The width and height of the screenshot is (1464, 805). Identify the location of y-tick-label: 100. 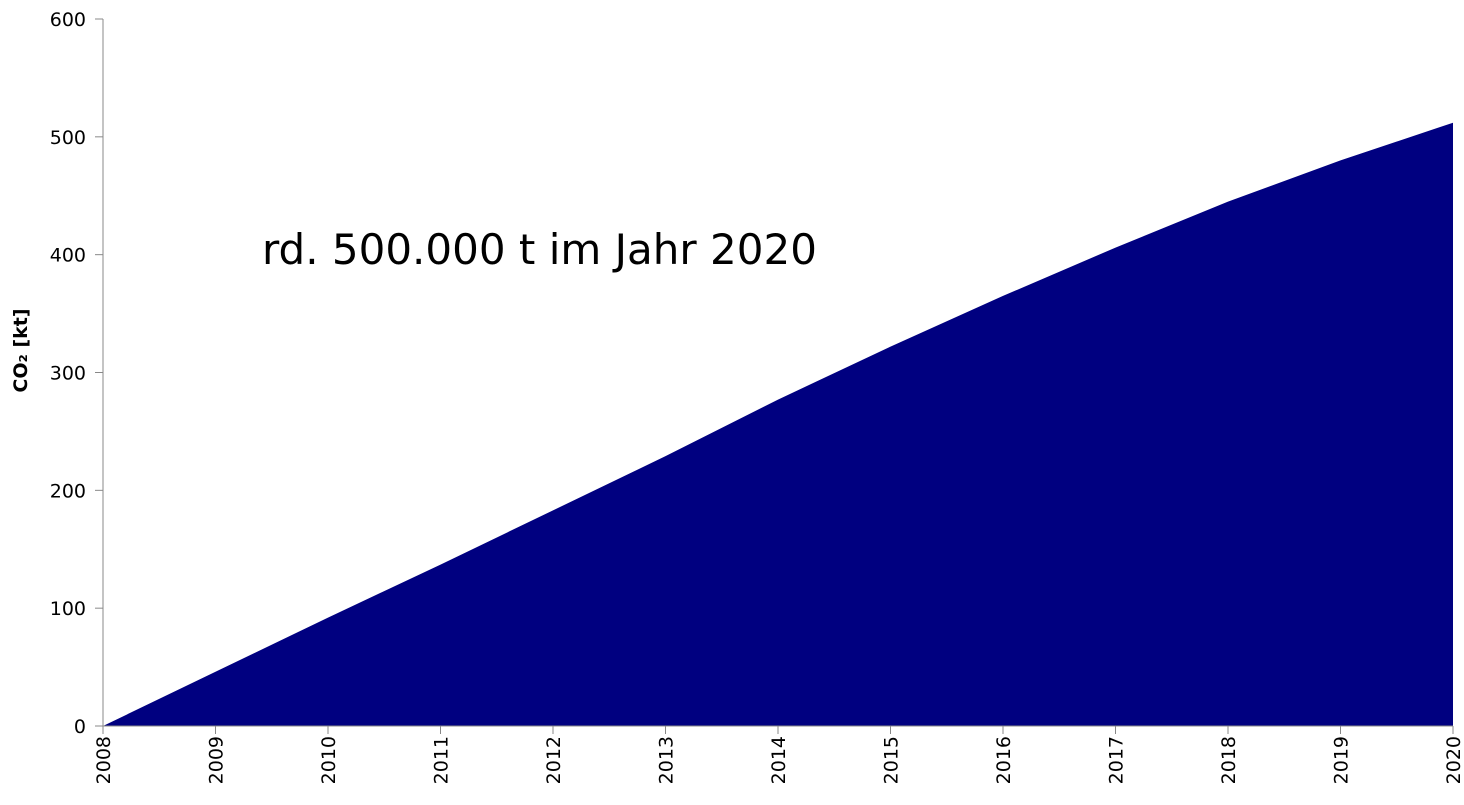
(68, 609).